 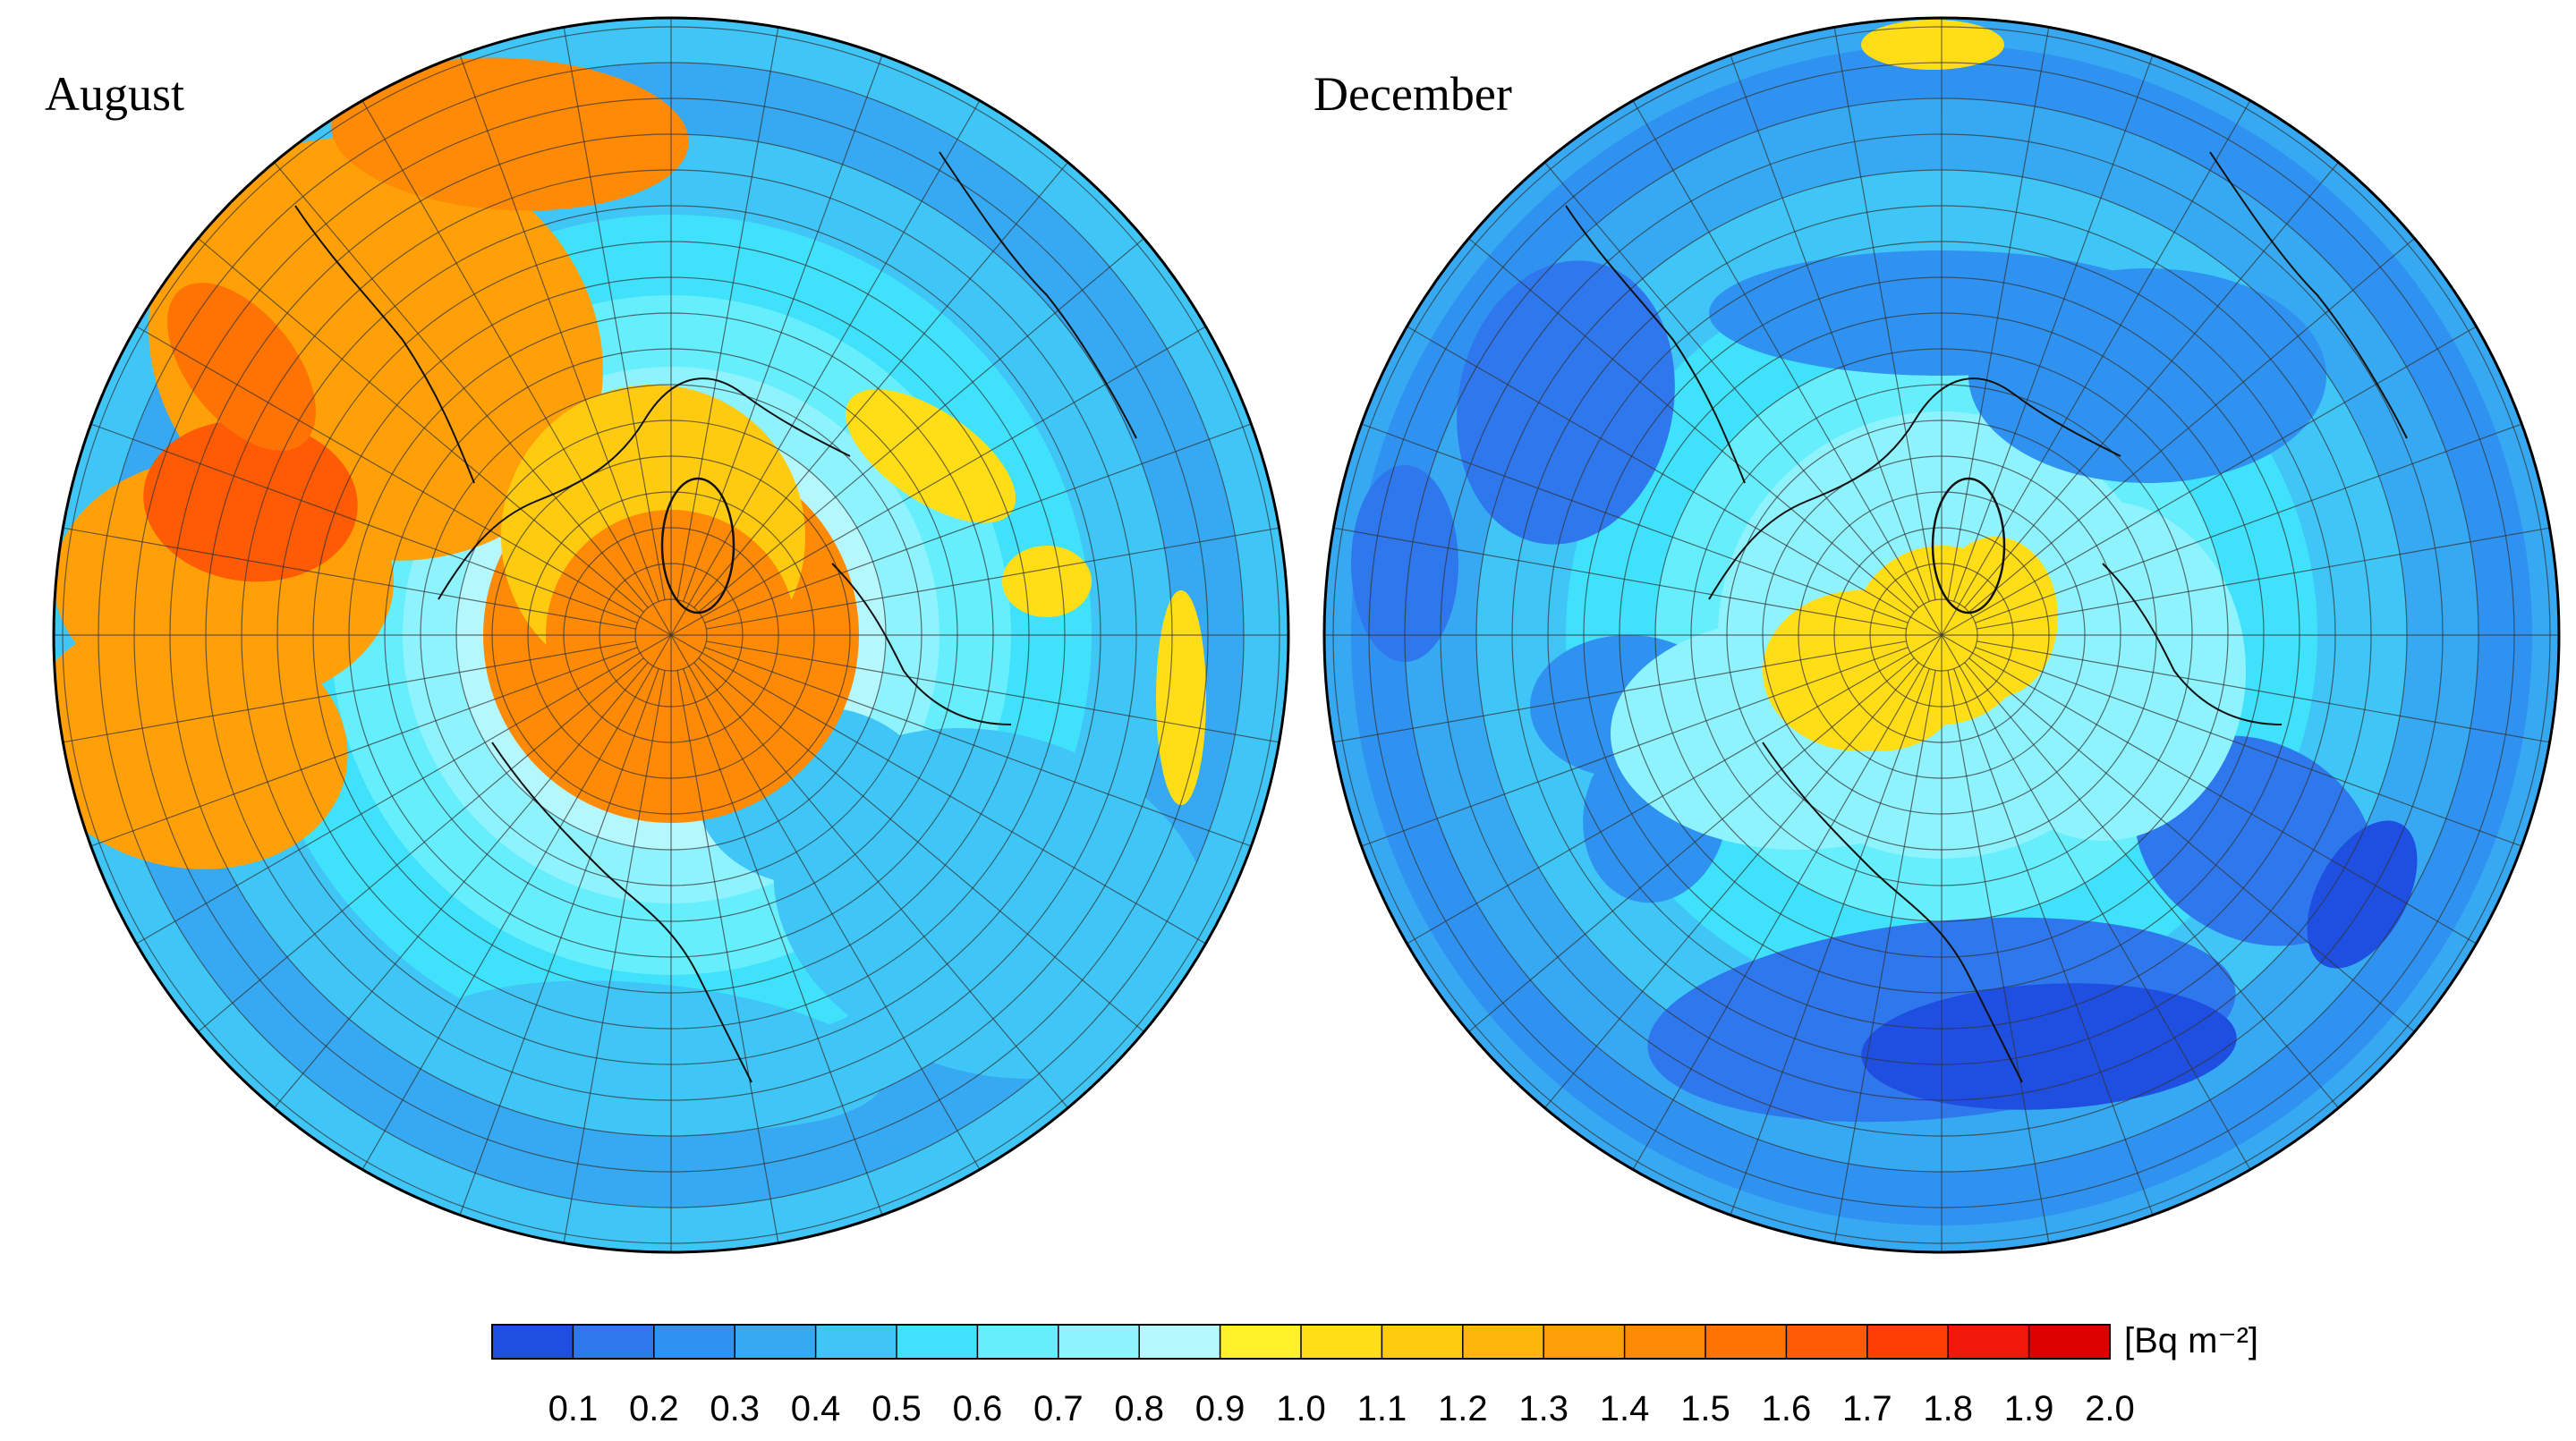 I want to click on colorbar-tick-label: 1.4, so click(x=1625, y=1408).